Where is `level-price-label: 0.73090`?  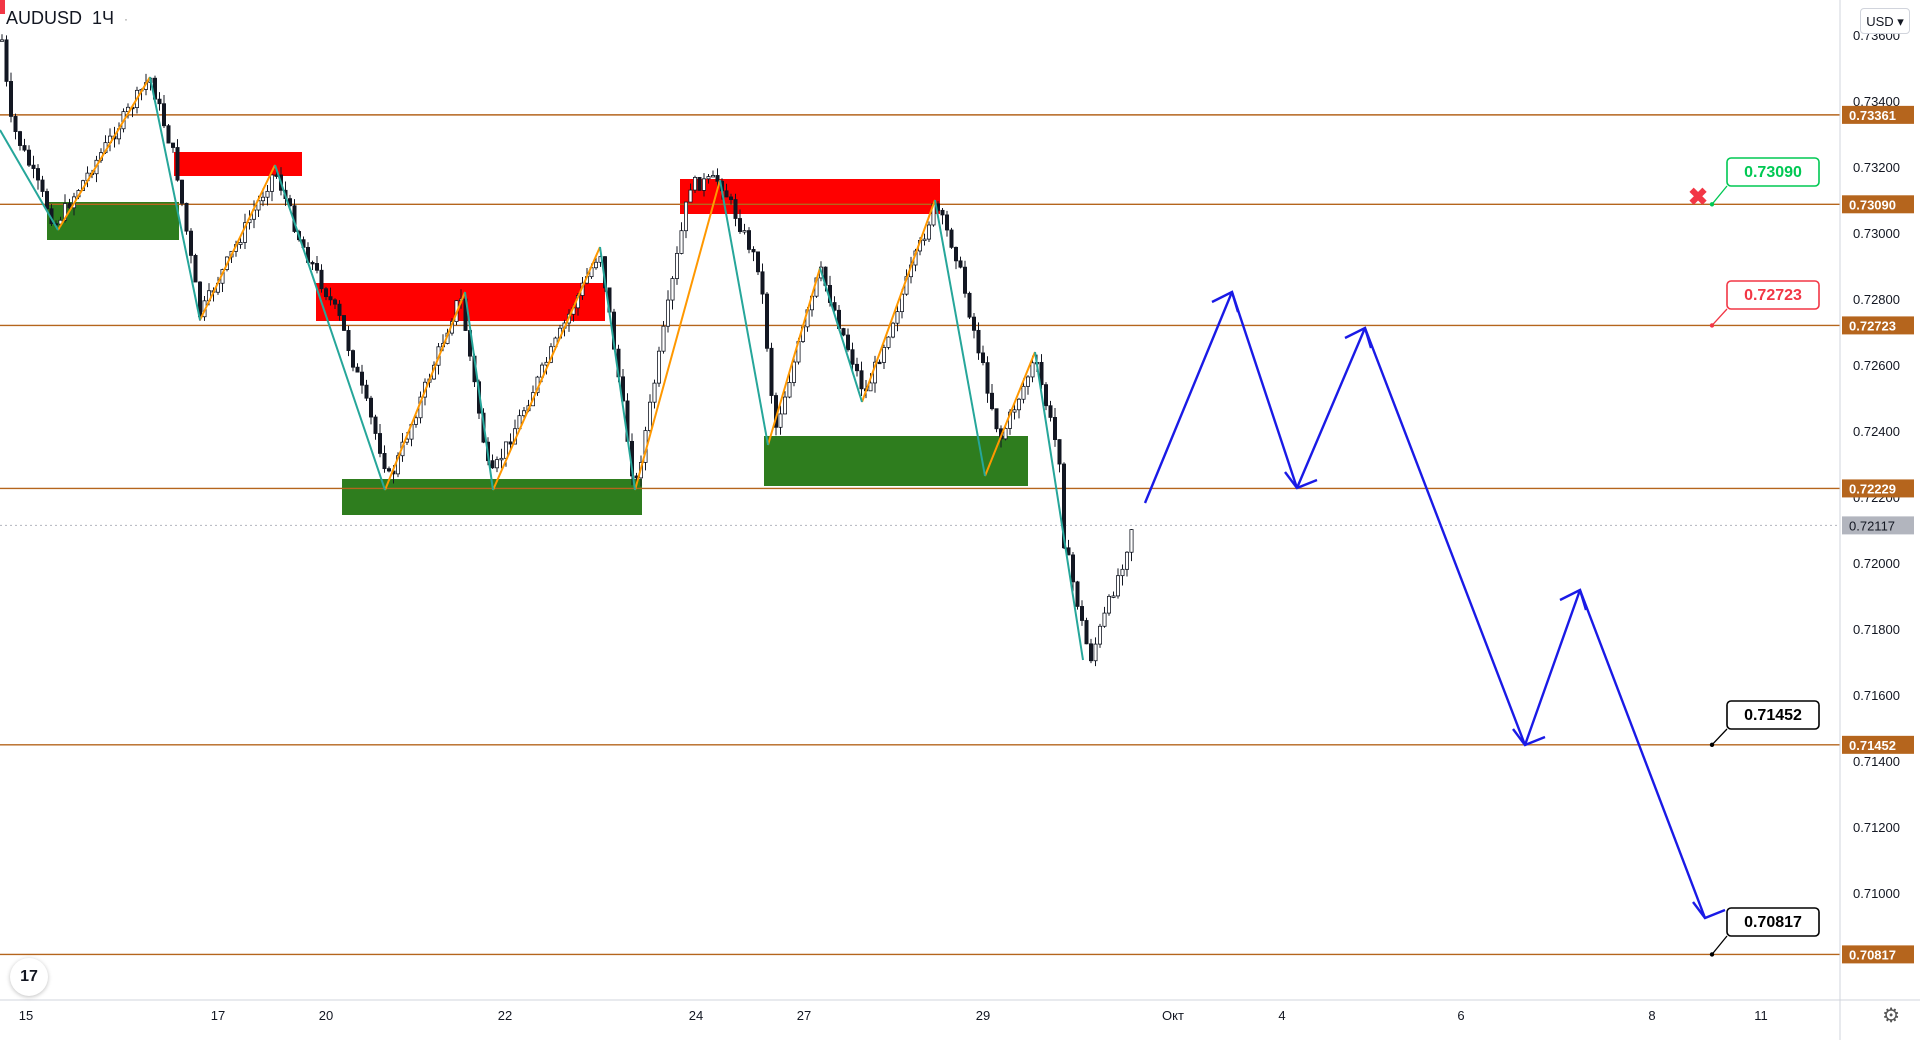 level-price-label: 0.73090 is located at coordinates (1872, 204).